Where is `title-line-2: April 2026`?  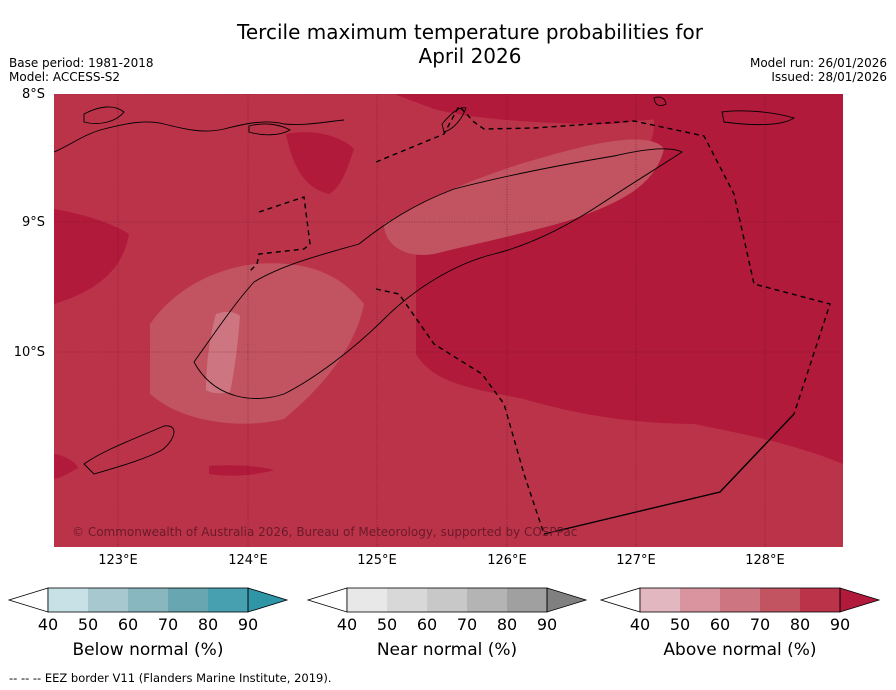
title-line-2: April 2026 is located at coordinates (470, 56).